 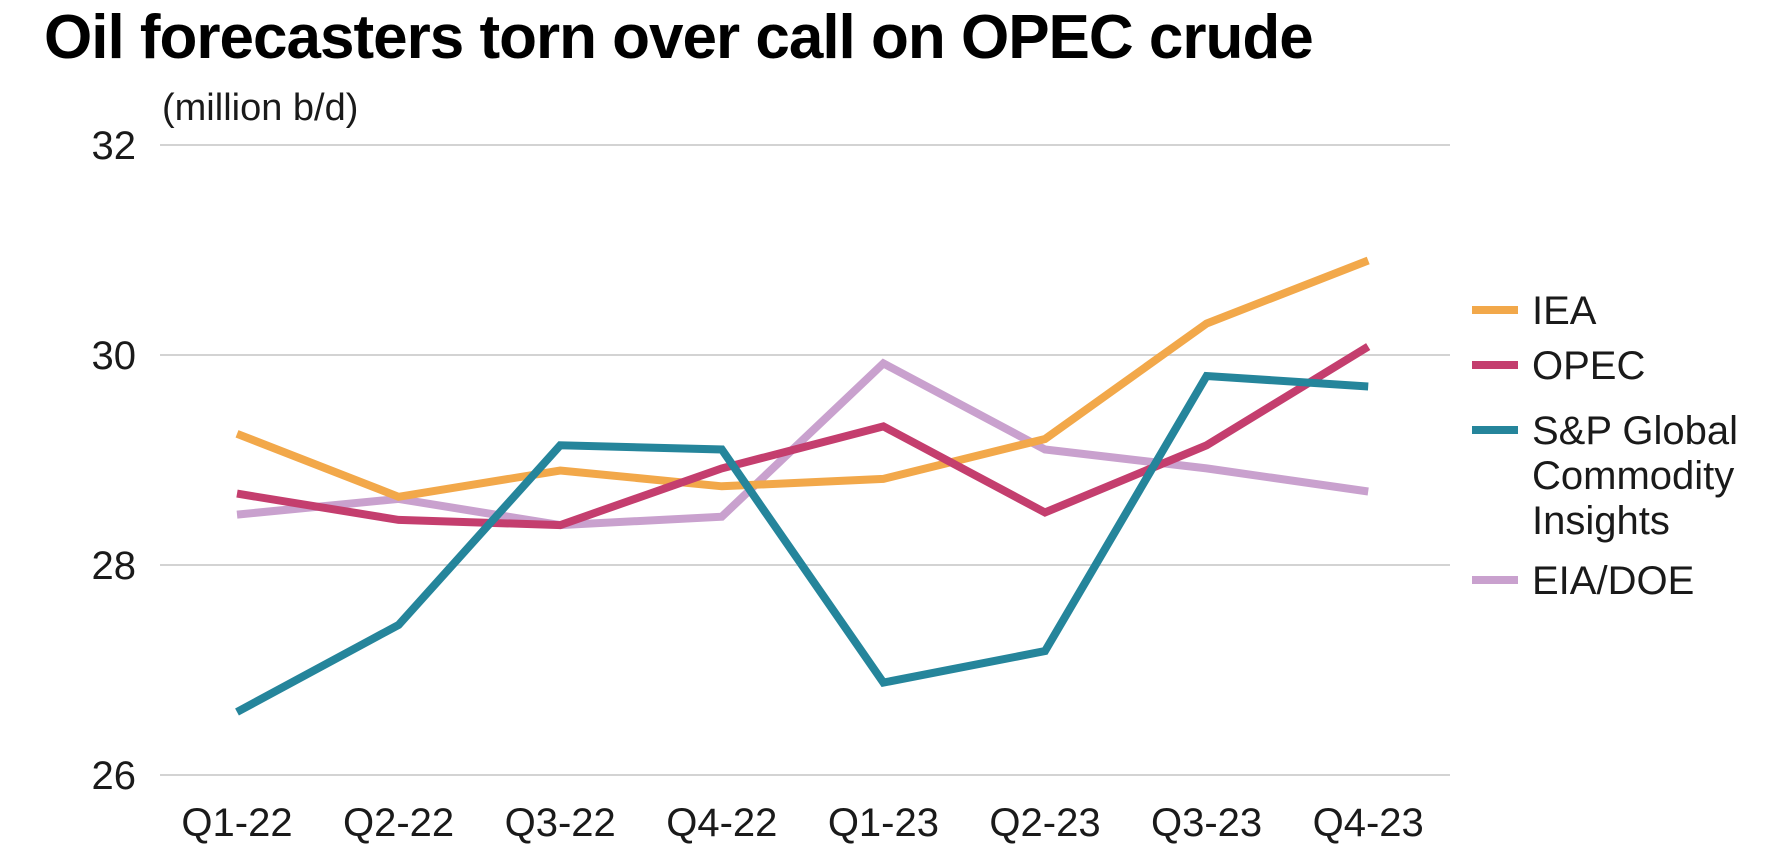 What do you see at coordinates (114, 461) in the screenshot?
I see `y-axis-ticks: 26 28 30 32` at bounding box center [114, 461].